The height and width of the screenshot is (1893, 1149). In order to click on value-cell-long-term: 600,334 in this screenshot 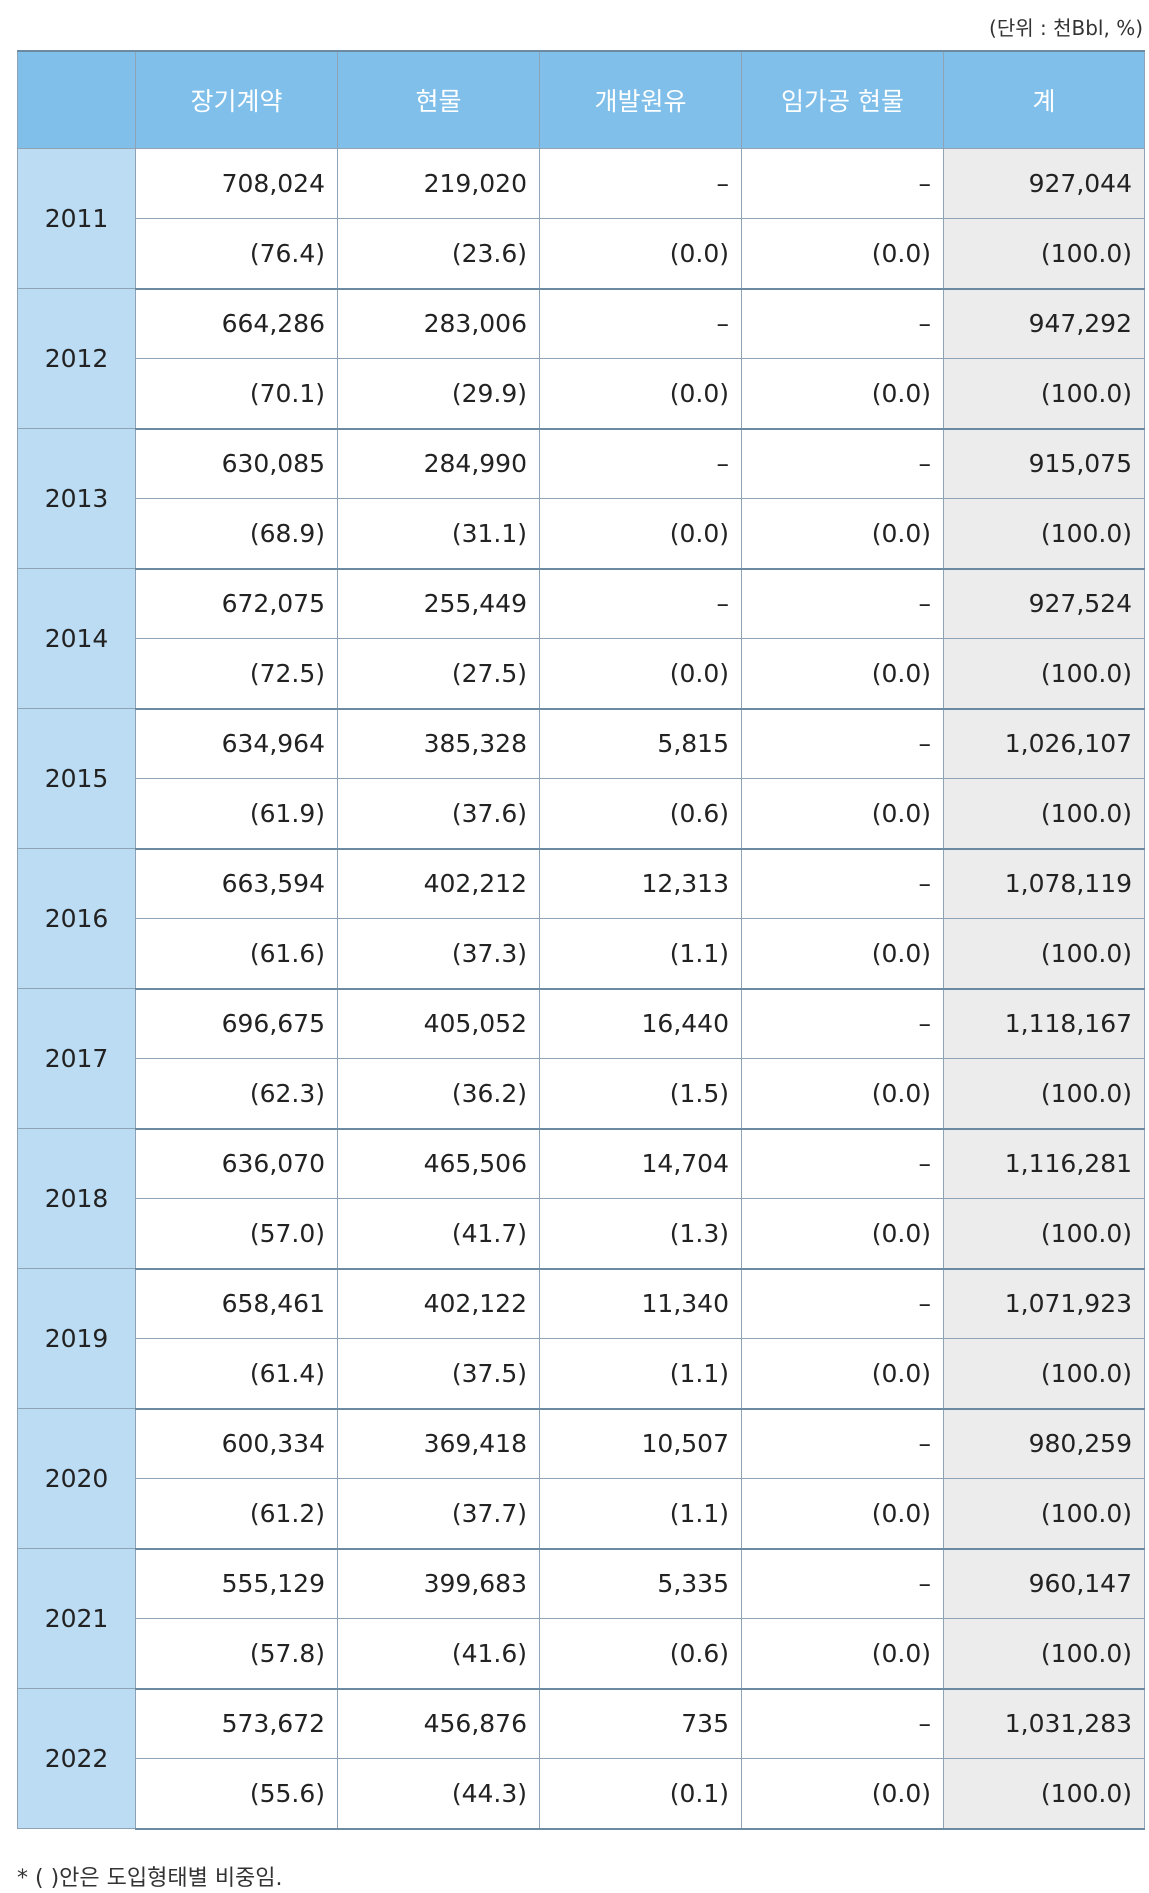, I will do `click(236, 1443)`.